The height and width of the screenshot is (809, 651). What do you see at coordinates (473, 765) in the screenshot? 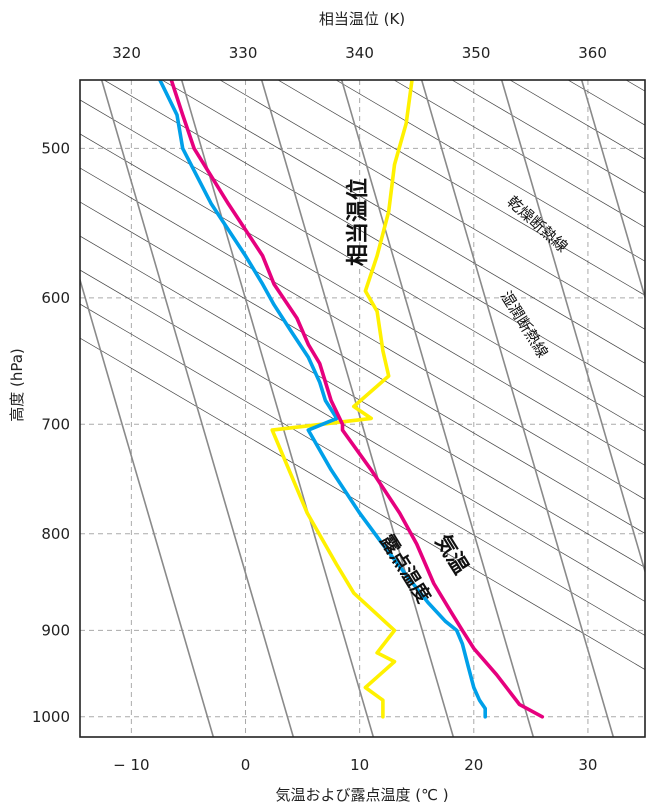
I see `x-bottom-tick-label-3: 20` at bounding box center [473, 765].